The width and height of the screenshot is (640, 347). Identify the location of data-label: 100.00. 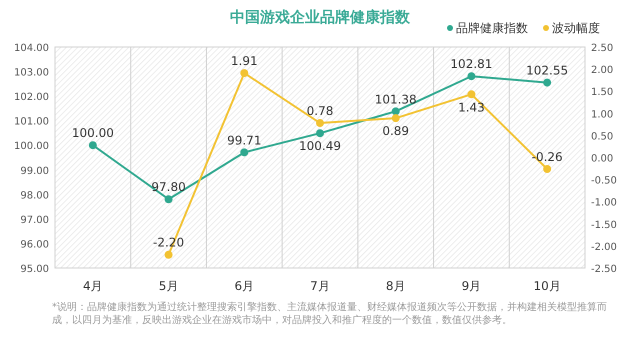
(93, 133).